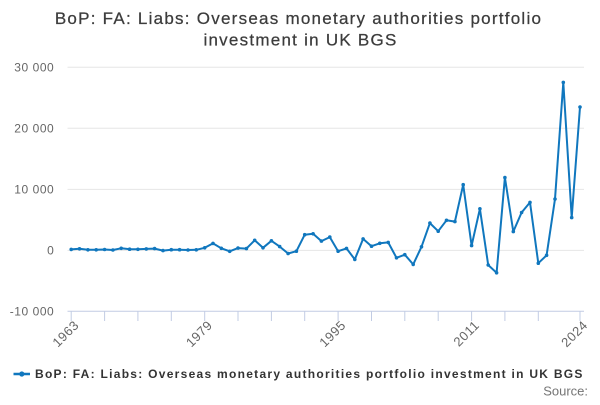  What do you see at coordinates (565, 390) in the screenshot?
I see `svg-text: Source:` at bounding box center [565, 390].